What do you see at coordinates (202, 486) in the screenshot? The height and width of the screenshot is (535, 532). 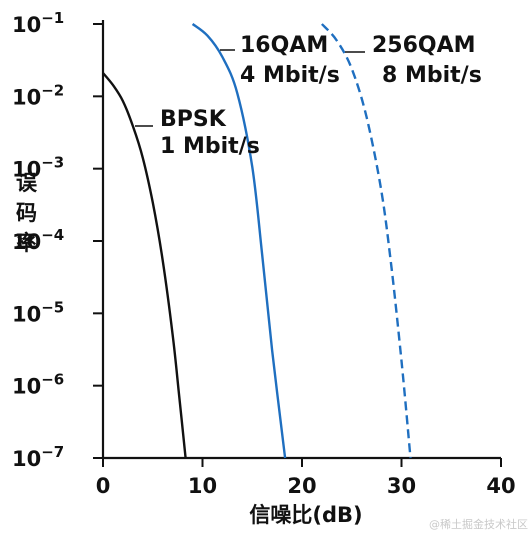 I see `x-tick-label: 10` at bounding box center [202, 486].